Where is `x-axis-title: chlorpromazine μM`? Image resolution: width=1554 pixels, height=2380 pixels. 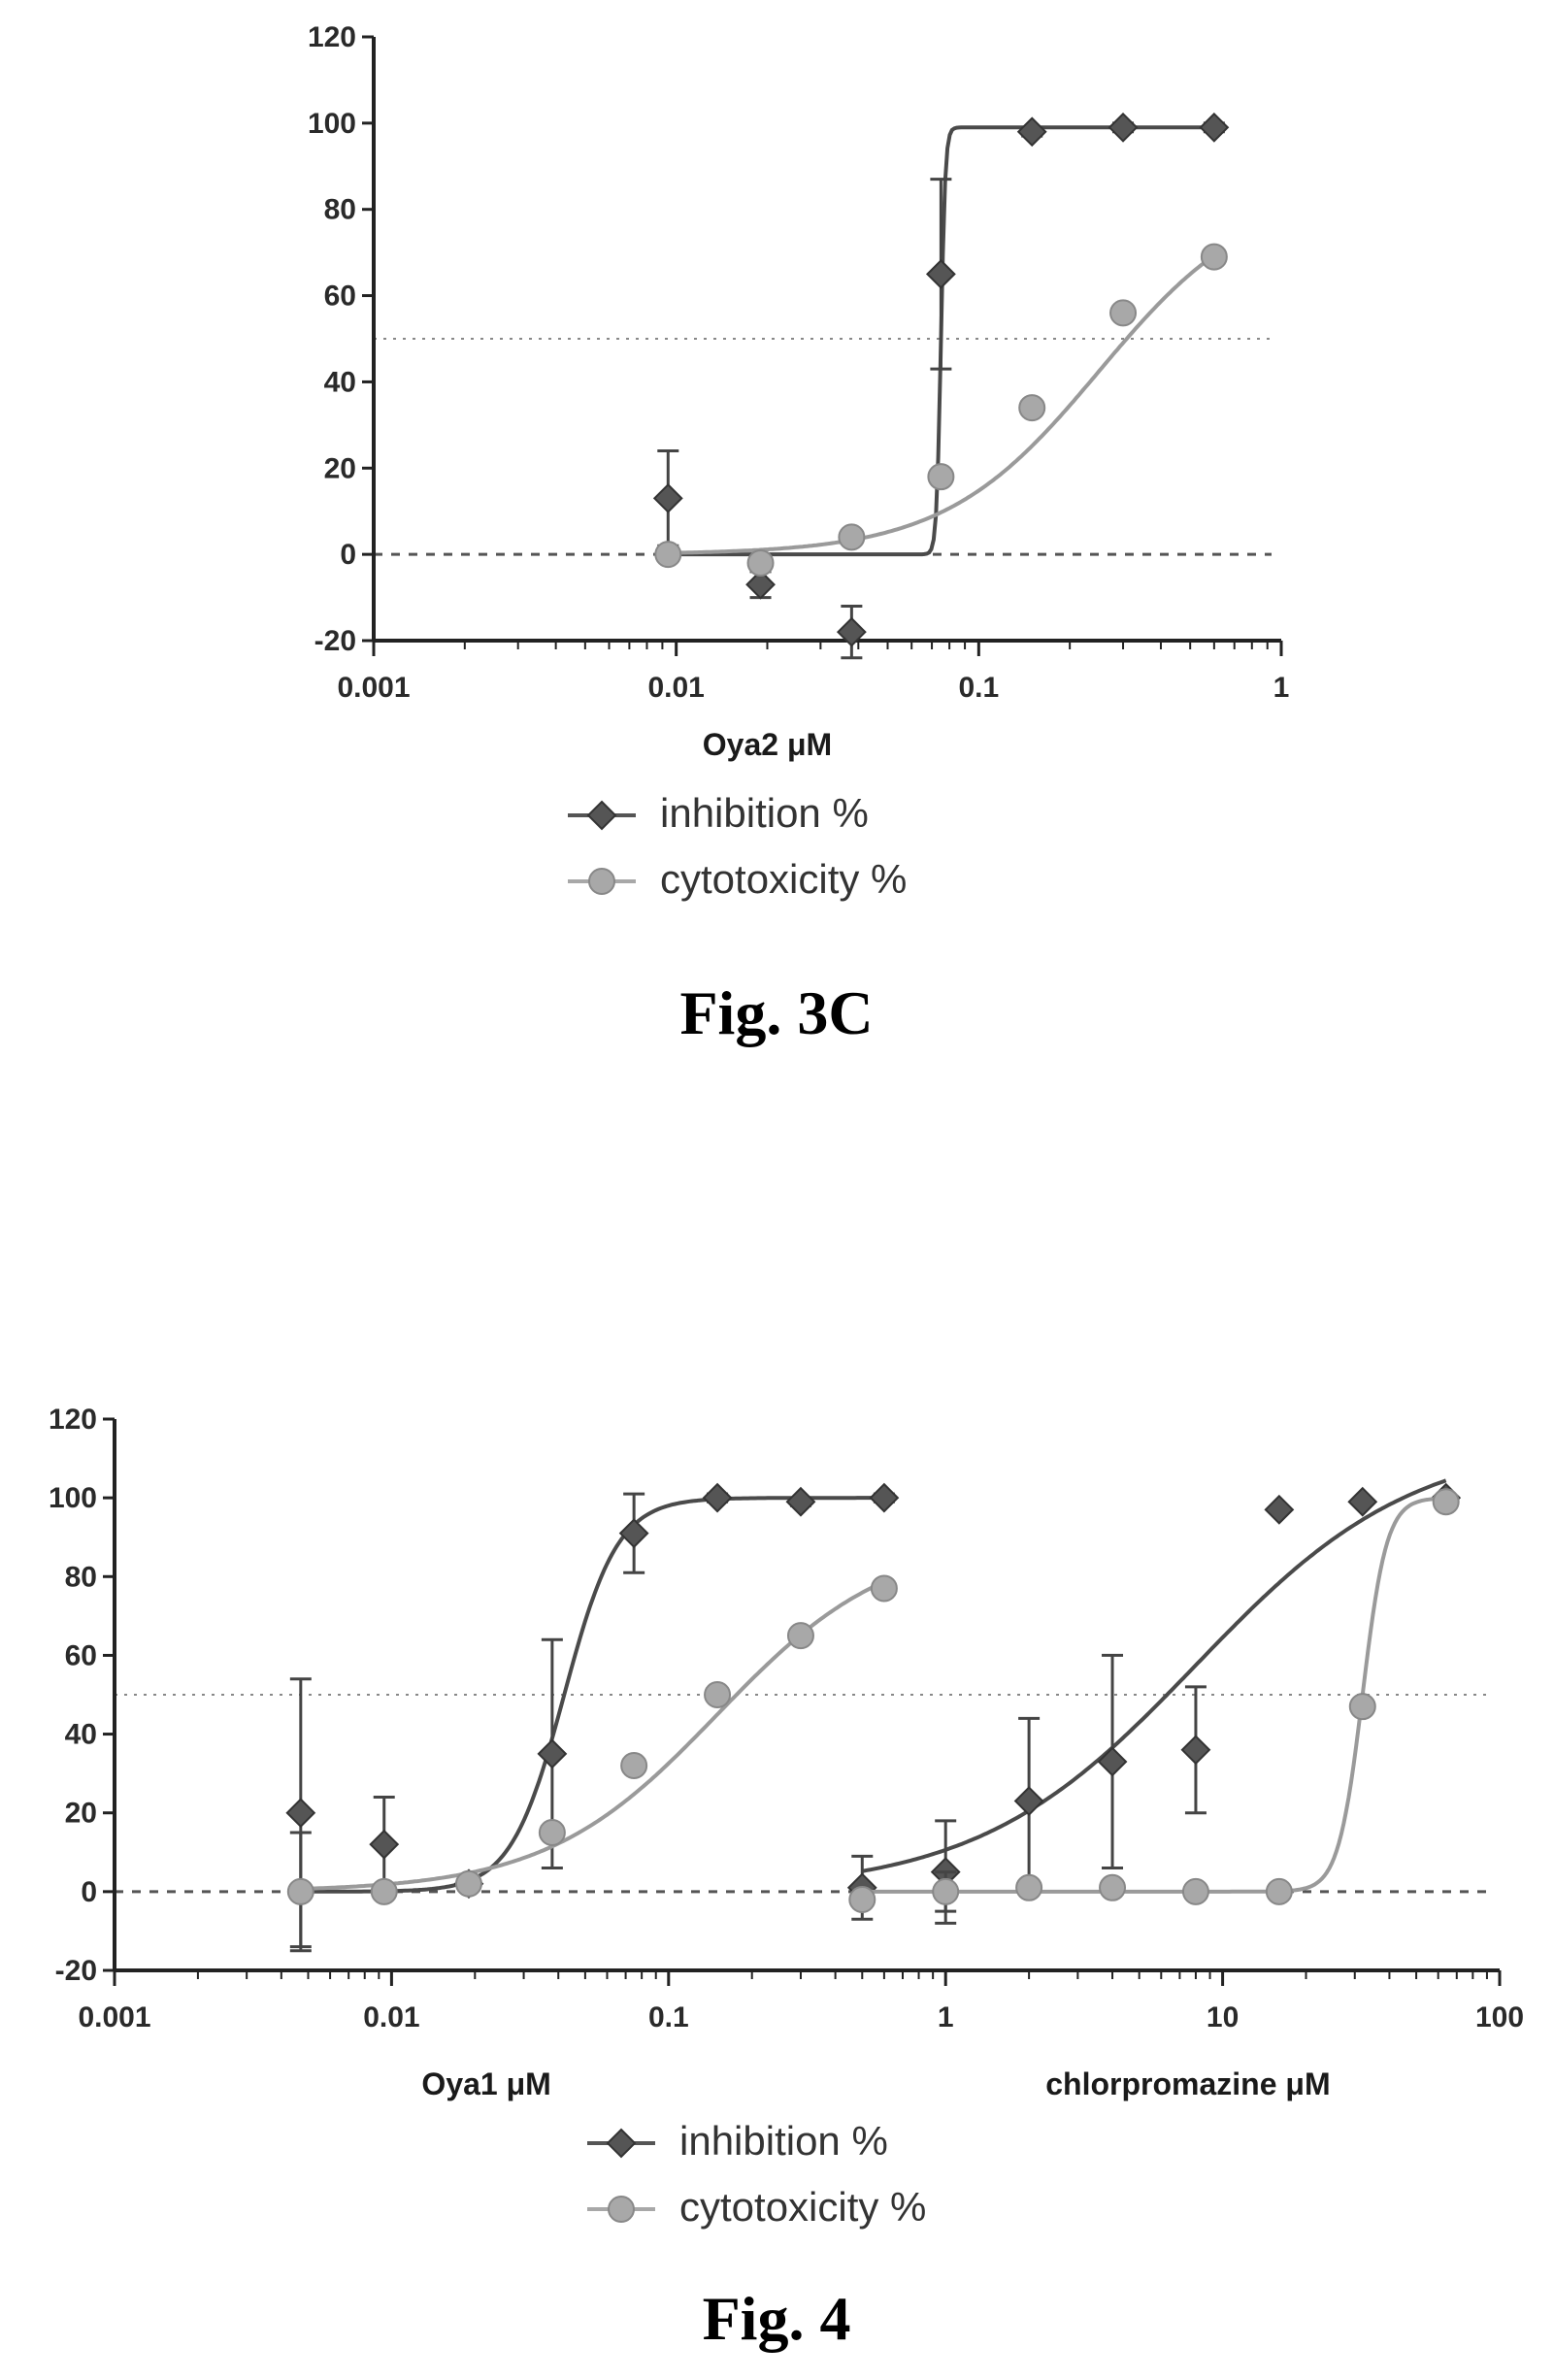
x-axis-title: chlorpromazine μM is located at coordinates (1187, 2083).